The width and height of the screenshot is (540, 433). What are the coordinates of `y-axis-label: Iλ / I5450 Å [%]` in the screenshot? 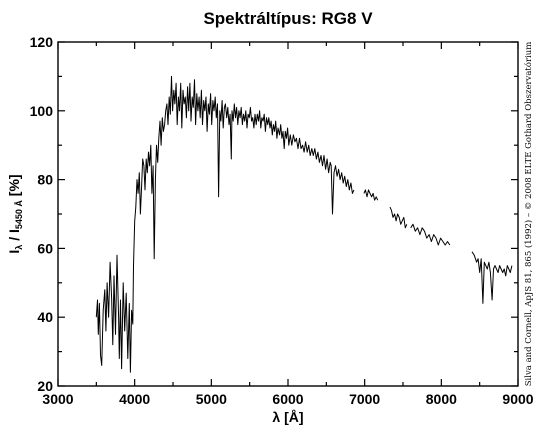 It's located at (15, 213).